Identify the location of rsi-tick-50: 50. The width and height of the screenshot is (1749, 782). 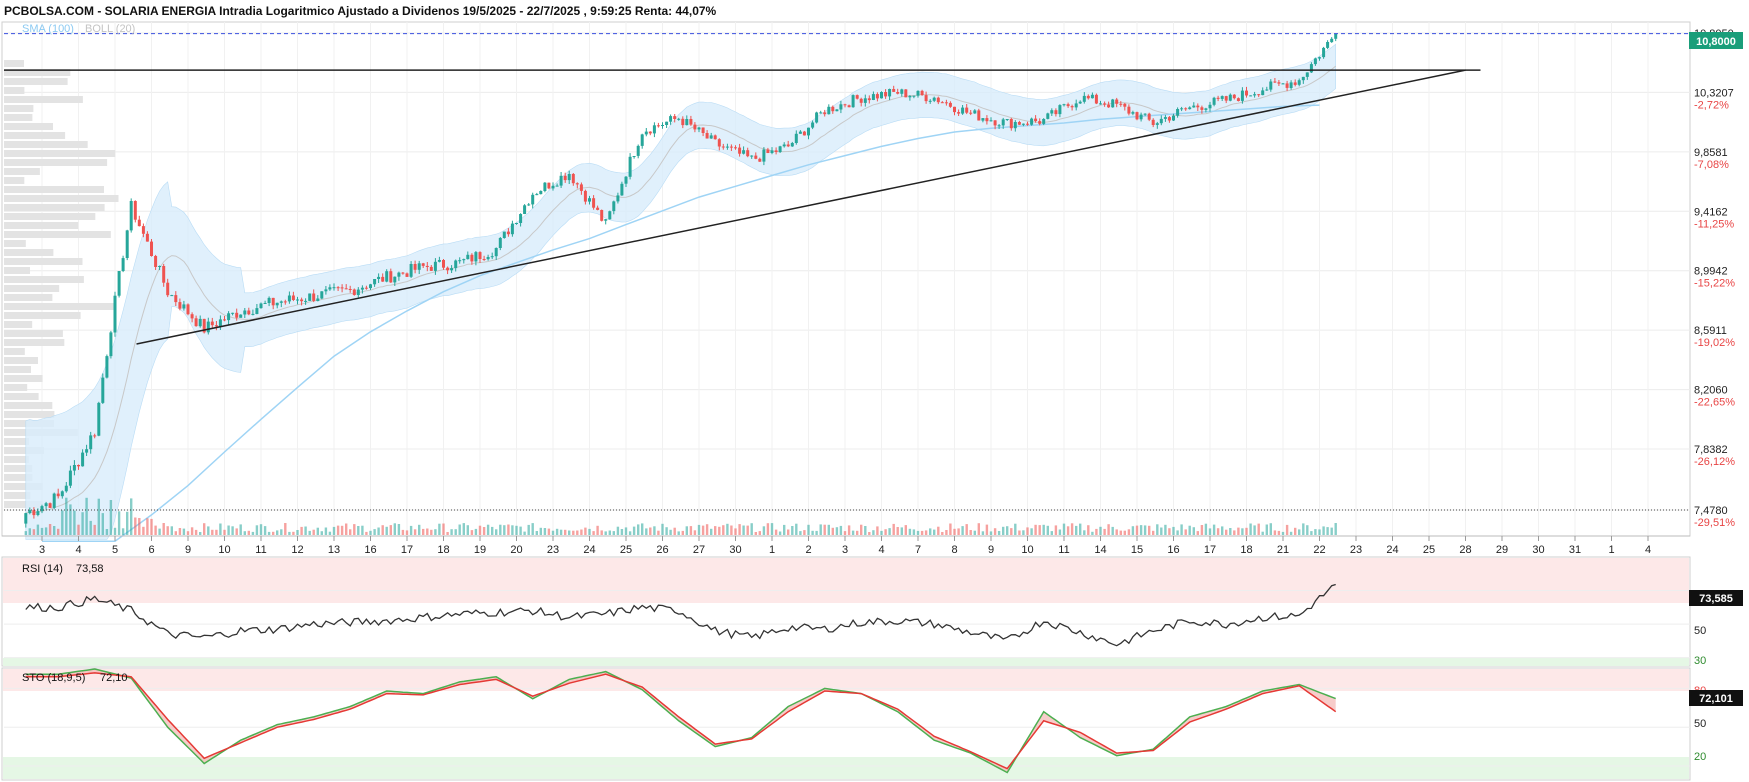
(1700, 631).